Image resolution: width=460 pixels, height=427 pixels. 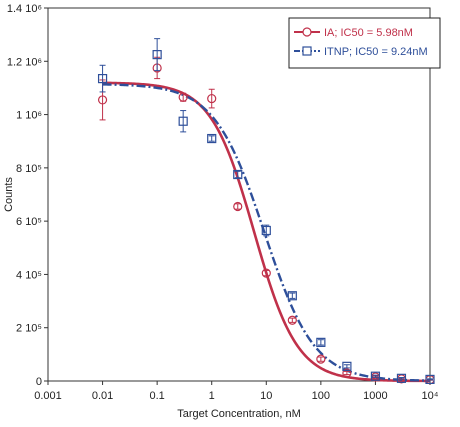 I want to click on legend-label: IA; IC50 = 5.98nM, so click(x=368, y=33).